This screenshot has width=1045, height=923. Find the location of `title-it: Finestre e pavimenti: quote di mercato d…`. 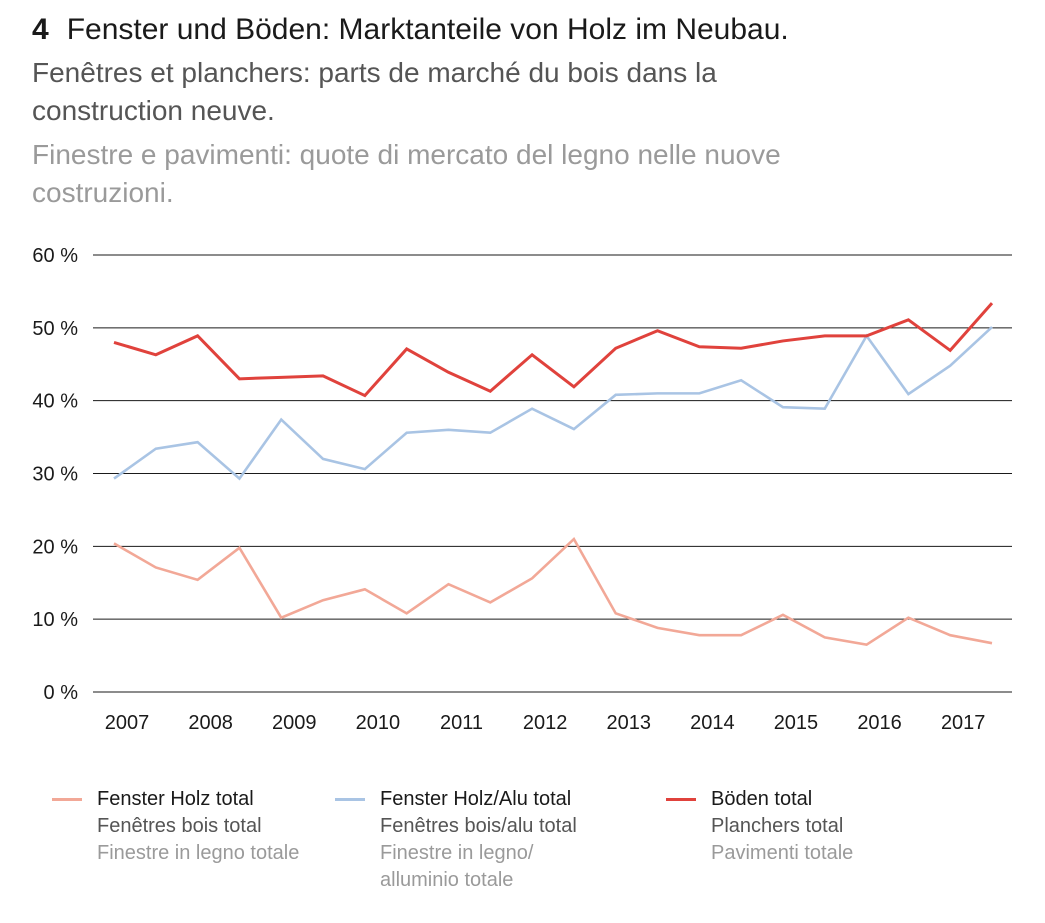

title-it: Finestre e pavimenti: quote di mercato d… is located at coordinates (406, 173).